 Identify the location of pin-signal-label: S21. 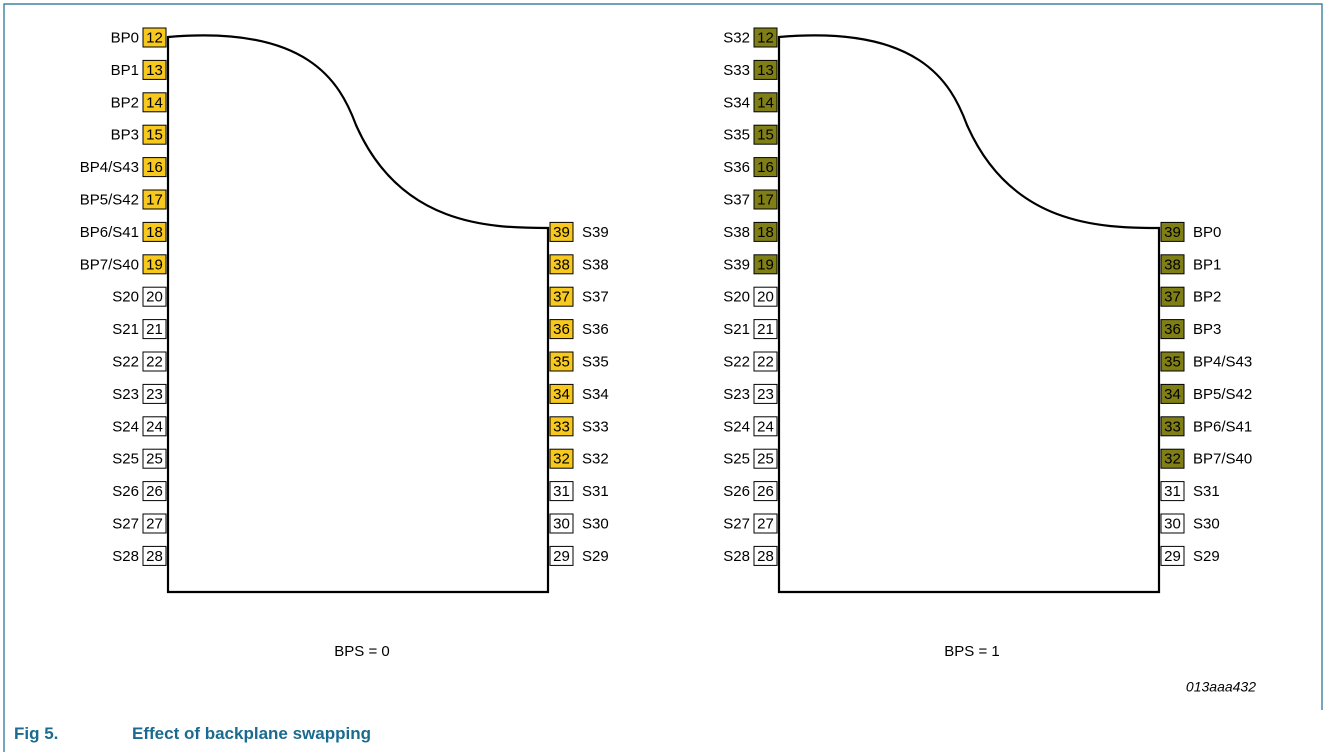
(125, 329).